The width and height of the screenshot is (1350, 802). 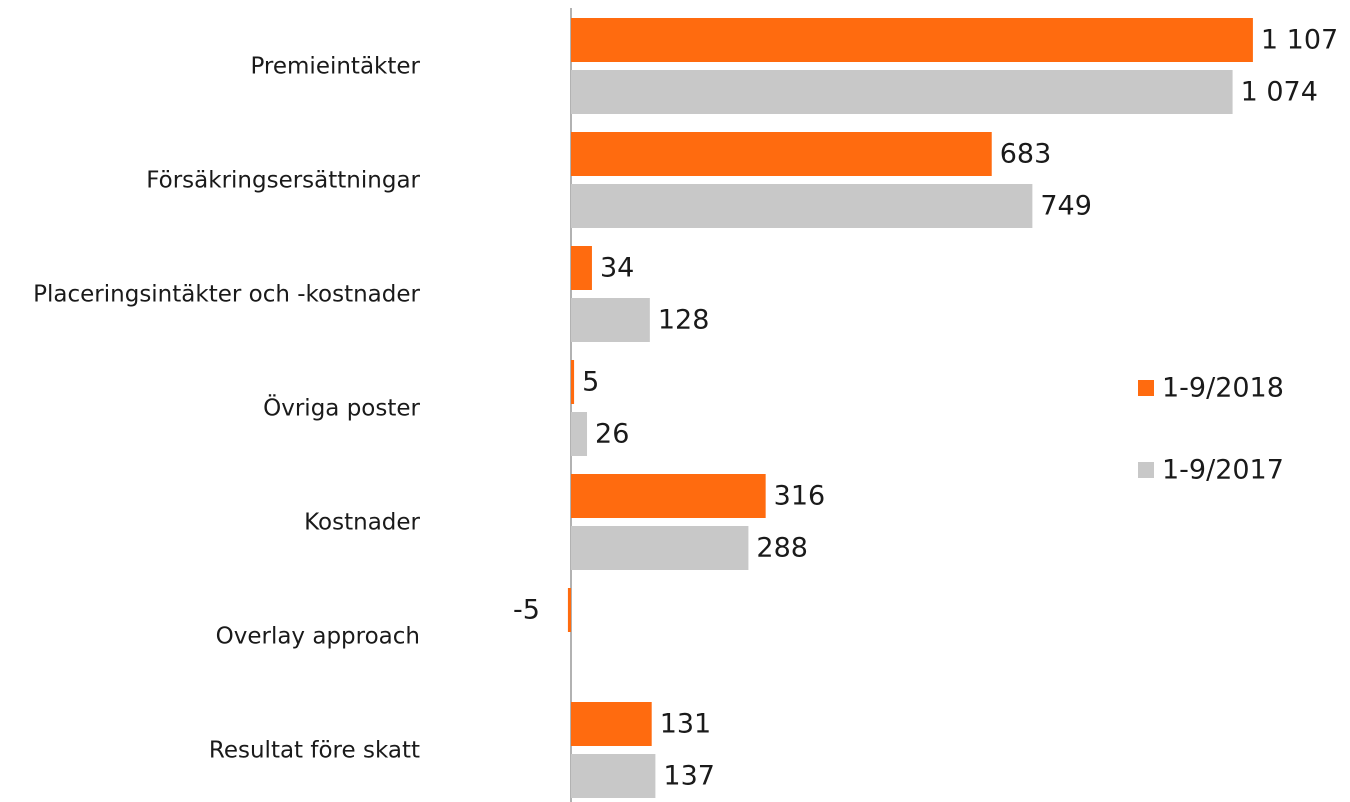 I want to click on category-label: Premieintäkter, so click(x=335, y=67).